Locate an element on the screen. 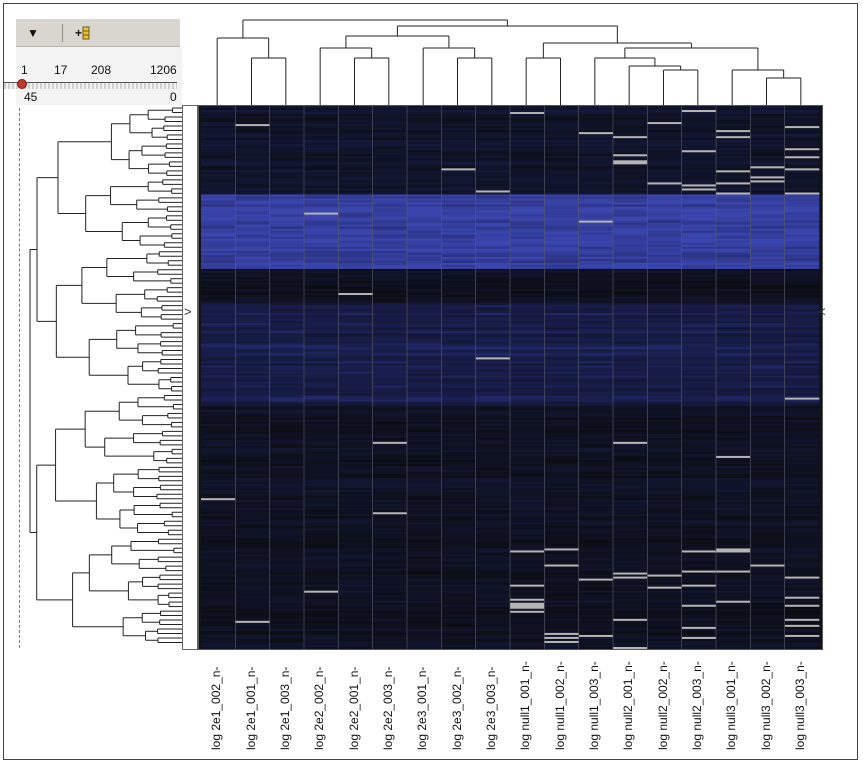 This screenshot has width=863, height=765. chevron-down-icon: ▼ is located at coordinates (33, 33).